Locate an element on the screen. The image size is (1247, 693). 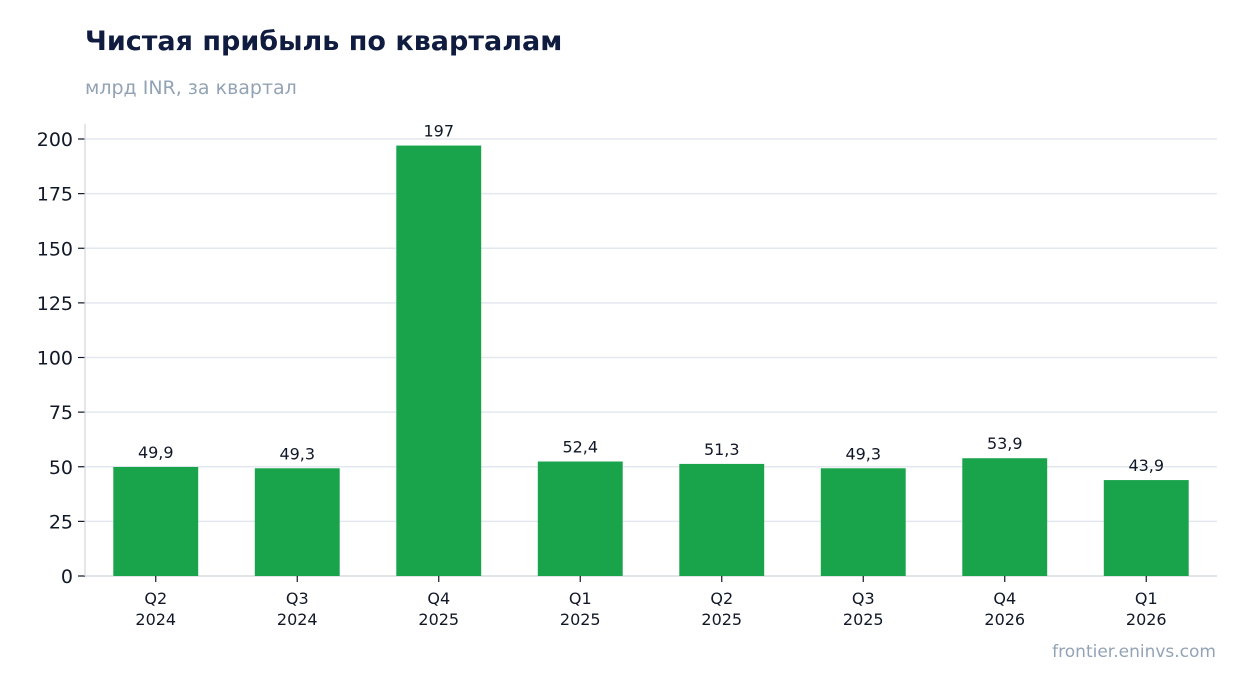
chart-title: Чистая прибыль по кварталам is located at coordinates (324, 41).